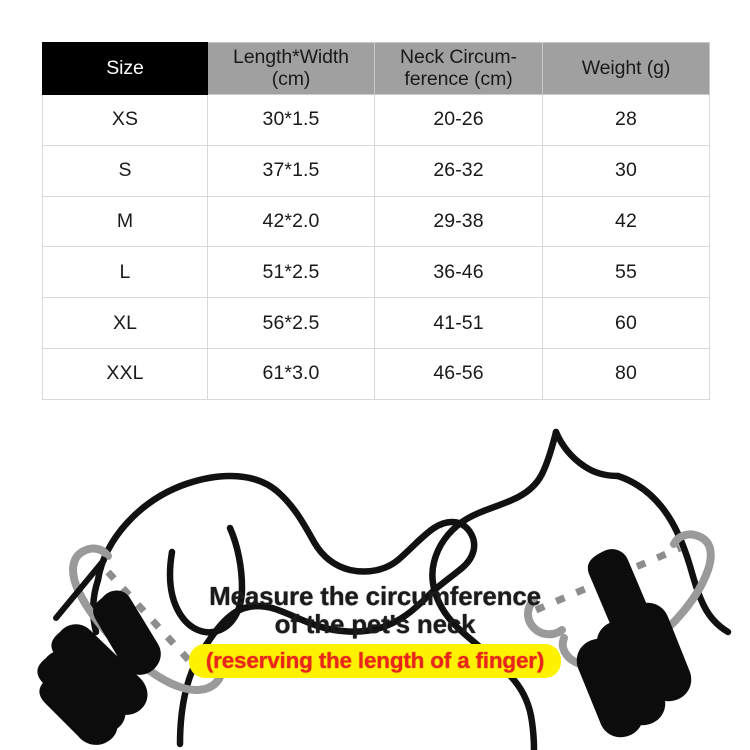 The image size is (750, 750). Describe the element at coordinates (458, 170) in the screenshot. I see `cell-neck: 26-32` at that location.